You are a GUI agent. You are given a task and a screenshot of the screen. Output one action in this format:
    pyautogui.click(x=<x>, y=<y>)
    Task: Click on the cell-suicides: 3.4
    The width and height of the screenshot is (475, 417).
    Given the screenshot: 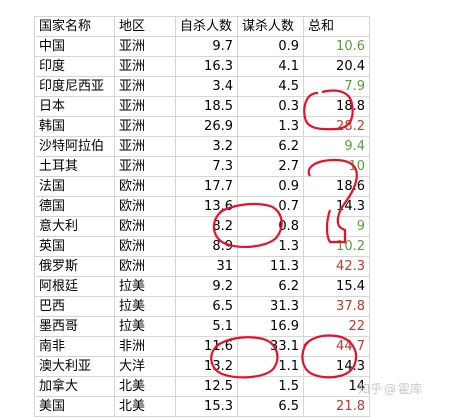 What is the action you would take?
    pyautogui.click(x=206, y=86)
    